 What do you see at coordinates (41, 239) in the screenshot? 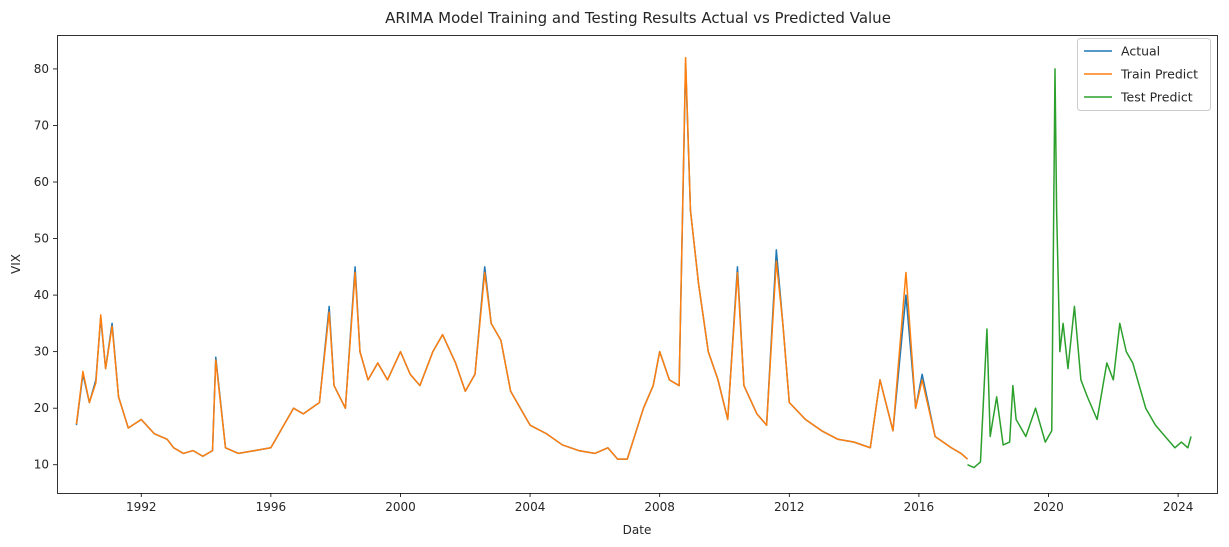
I see `y-tick-label: 50` at bounding box center [41, 239].